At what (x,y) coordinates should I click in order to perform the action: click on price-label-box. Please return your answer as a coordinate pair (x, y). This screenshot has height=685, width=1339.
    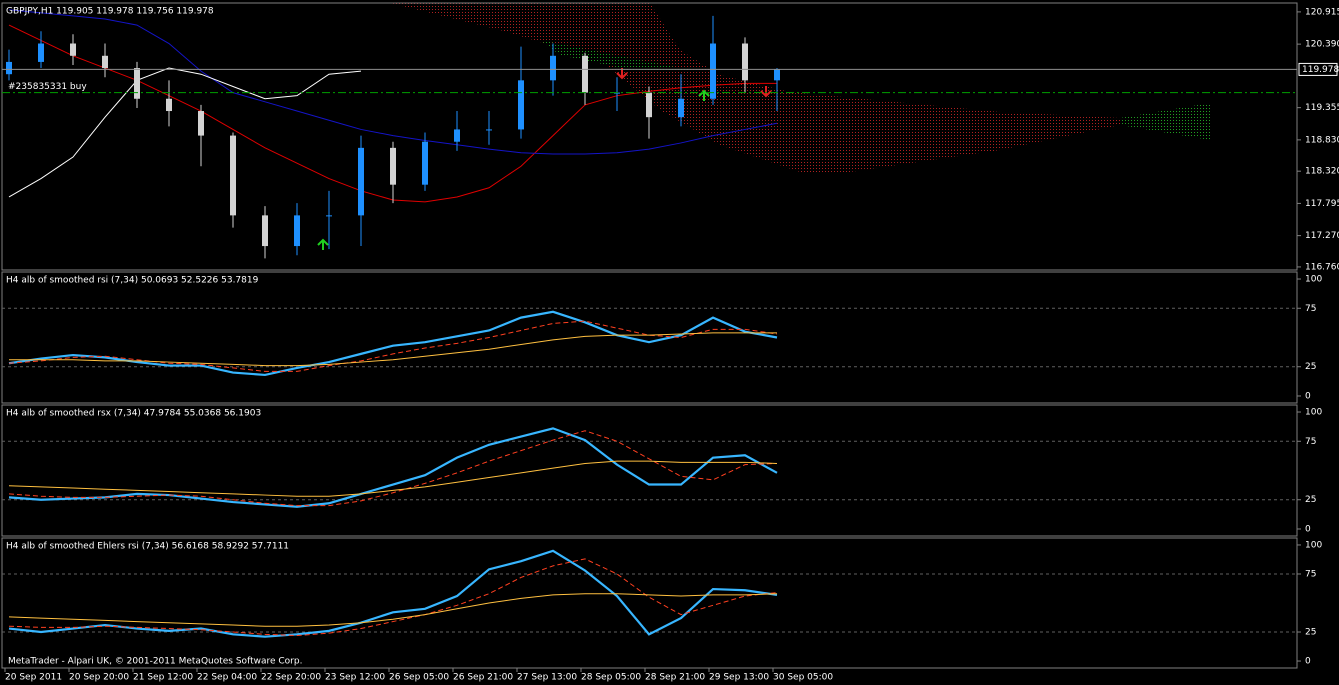
    Looking at the image, I should click on (1318, 69).